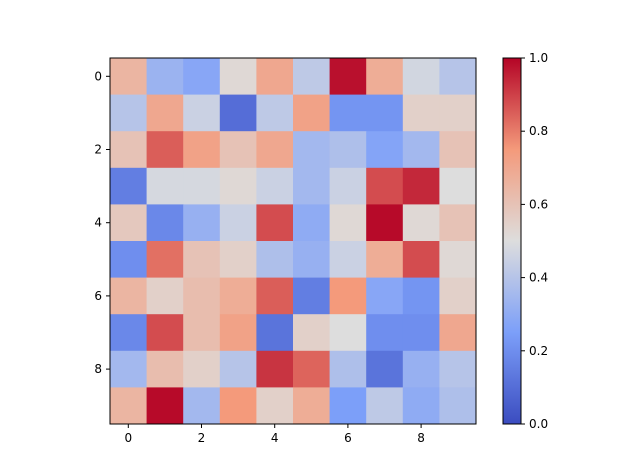 The width and height of the screenshot is (640, 476). I want to click on x-axis: 0 2 4 6 8, so click(274, 434).